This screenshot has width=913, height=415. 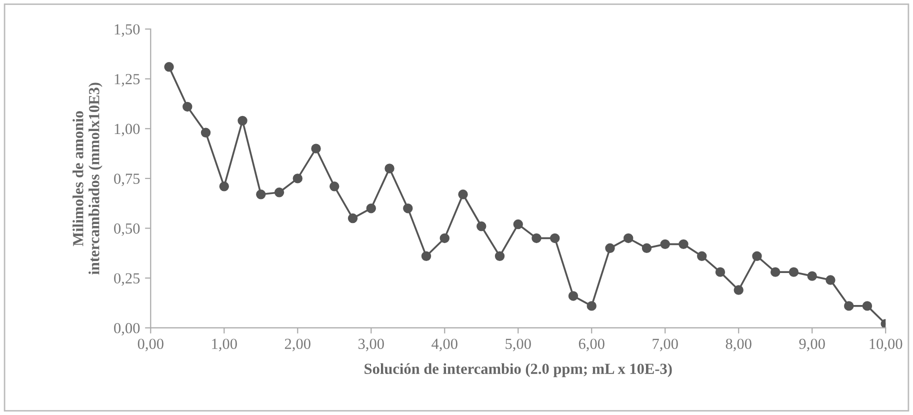 I want to click on x-tick-label: 5,00, so click(x=518, y=345).